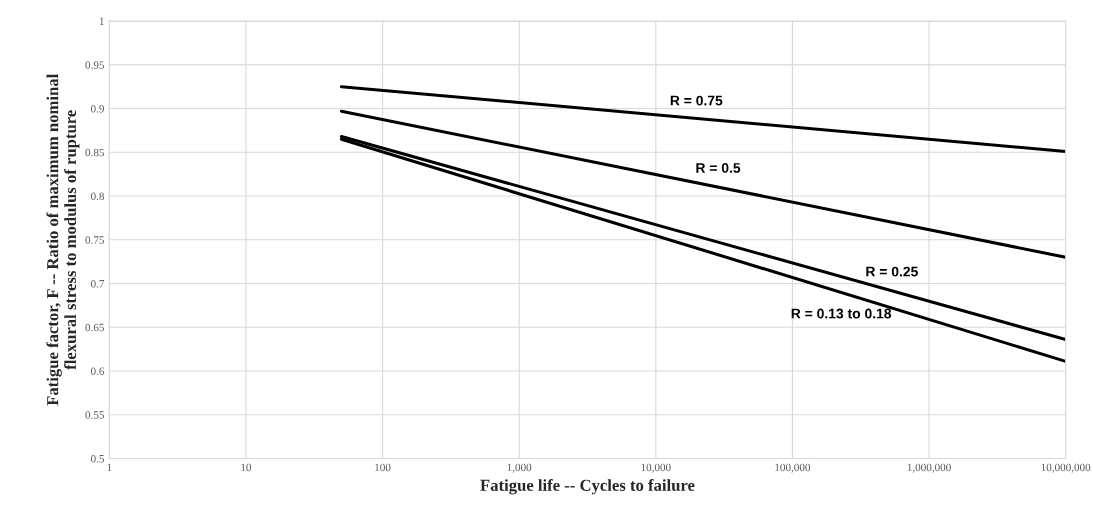  What do you see at coordinates (696, 100) in the screenshot?
I see `series-label: R = 0.75` at bounding box center [696, 100].